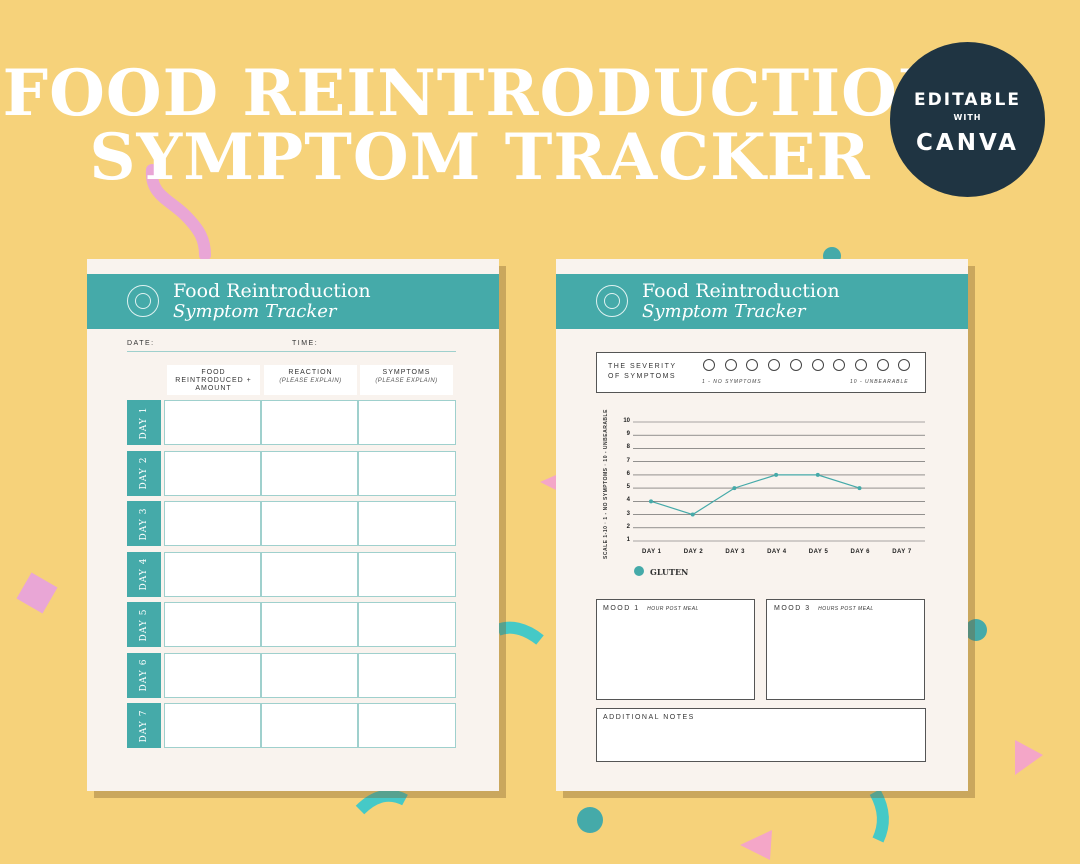 The width and height of the screenshot is (1080, 864). Describe the element at coordinates (673, 609) in the screenshot. I see `mood-1-sub: HOUR POST MEAL` at that location.